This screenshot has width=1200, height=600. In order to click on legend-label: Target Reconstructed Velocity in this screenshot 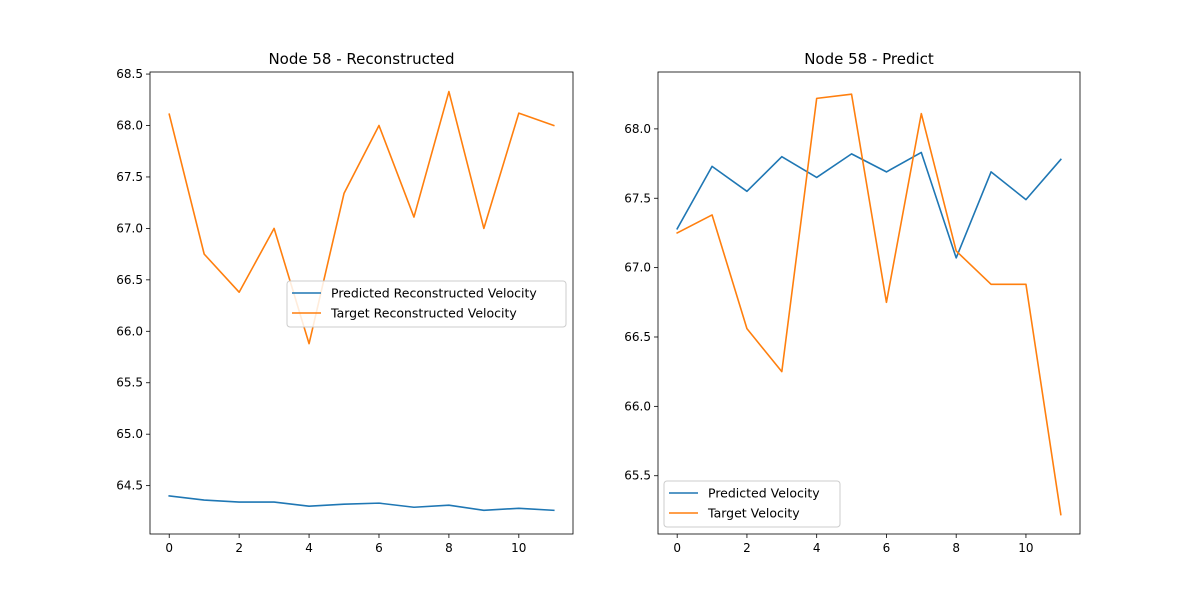, I will do `click(423, 313)`.